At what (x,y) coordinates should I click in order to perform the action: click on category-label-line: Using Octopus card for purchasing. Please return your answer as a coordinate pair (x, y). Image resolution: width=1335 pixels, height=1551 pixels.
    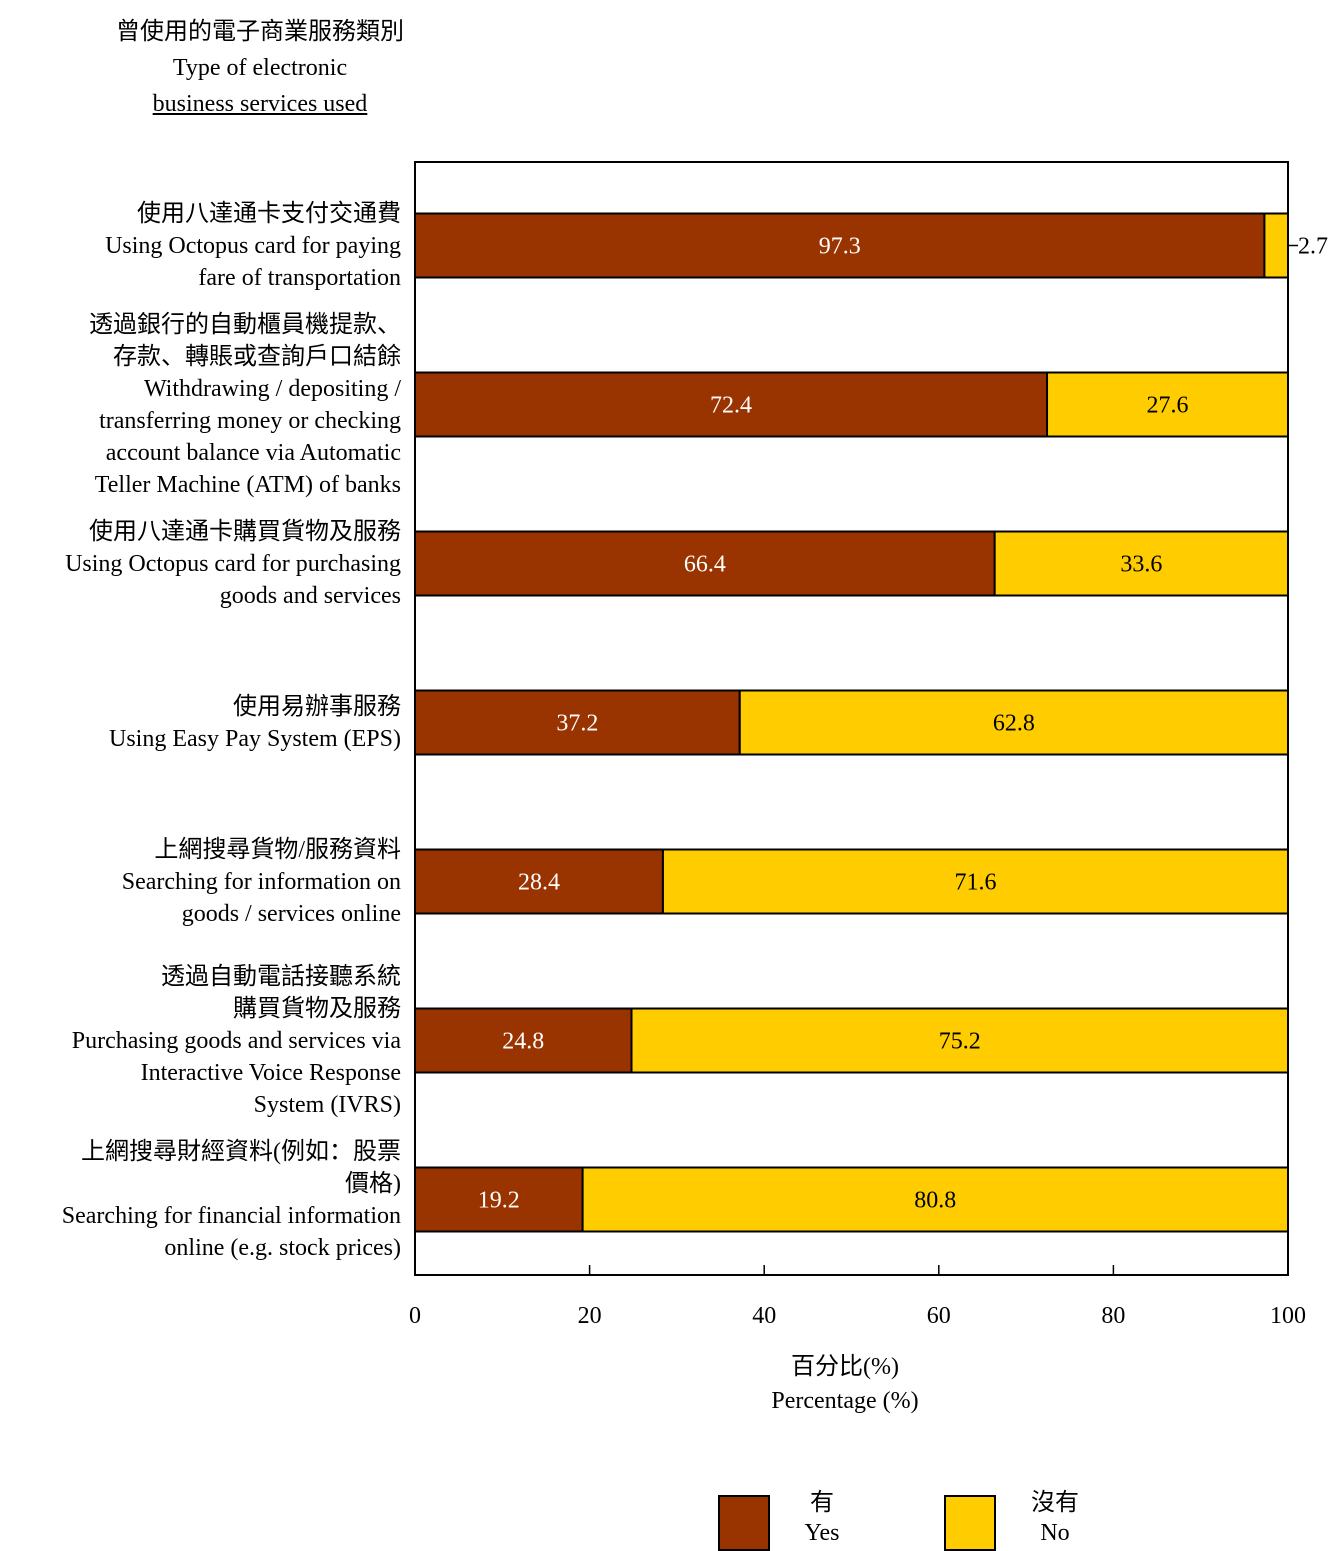
    Looking at the image, I should click on (233, 563).